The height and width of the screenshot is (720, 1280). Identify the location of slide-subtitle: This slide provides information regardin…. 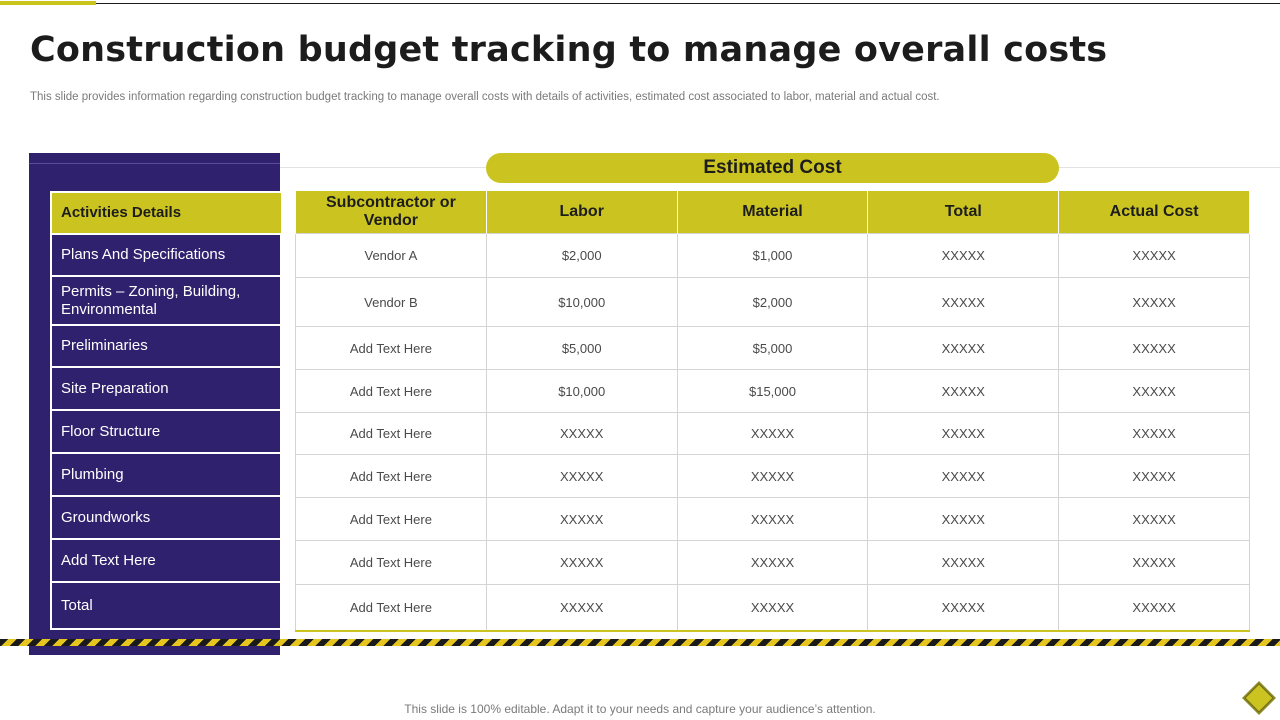
(485, 97).